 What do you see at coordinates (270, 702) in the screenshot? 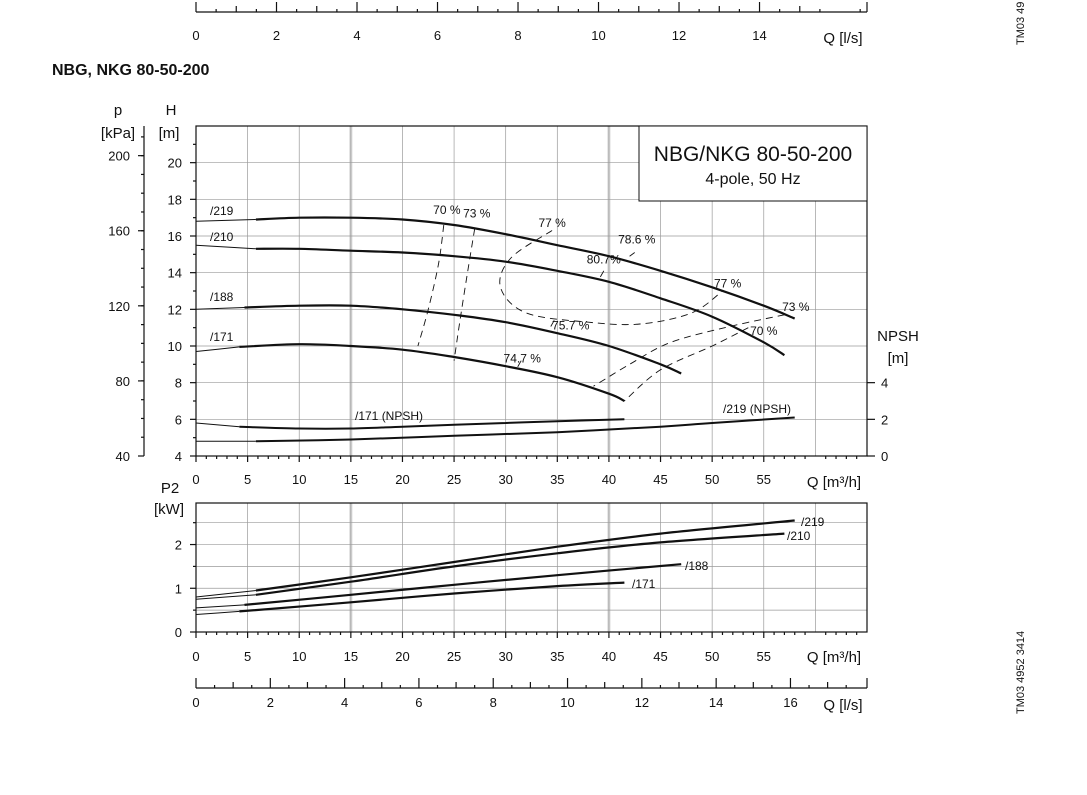
I see `flow-ls-tick-label-2: 2` at bounding box center [270, 702].